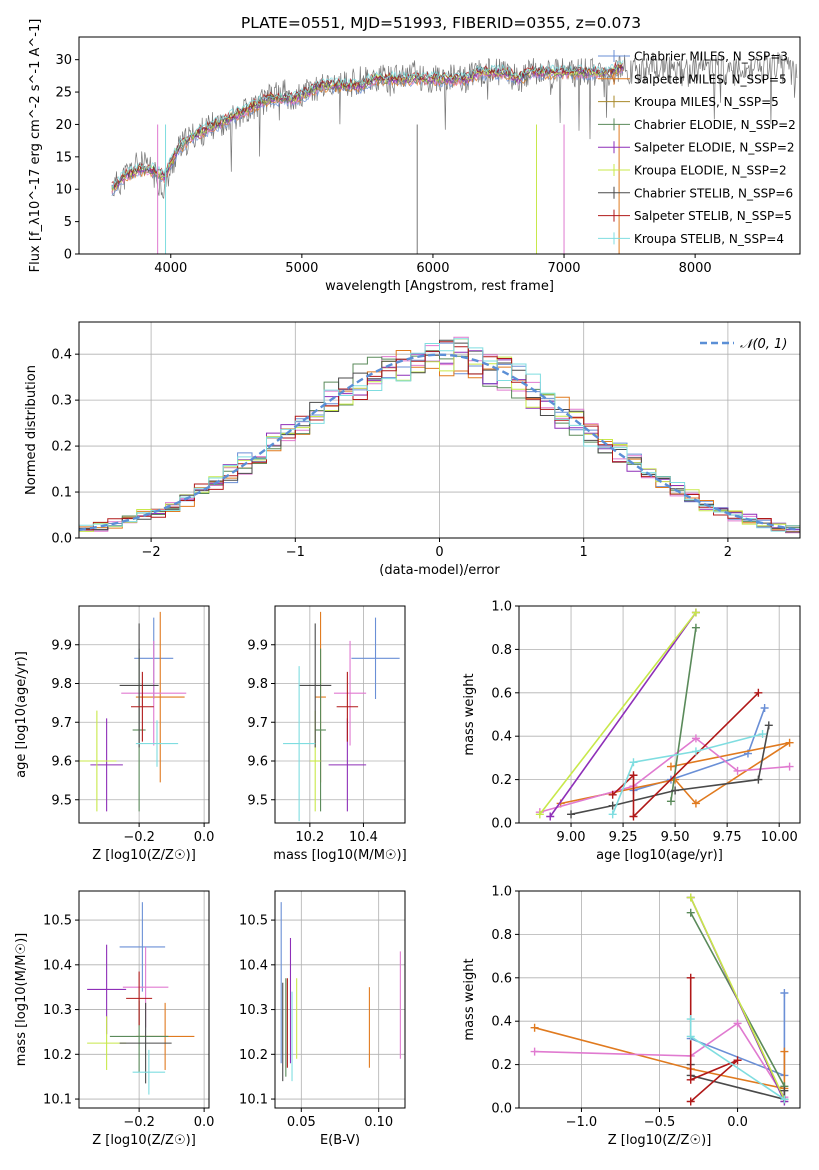 The width and height of the screenshot is (819, 1170). What do you see at coordinates (61, 401) in the screenshot?
I see `y-tick-label: 0.3` at bounding box center [61, 401].